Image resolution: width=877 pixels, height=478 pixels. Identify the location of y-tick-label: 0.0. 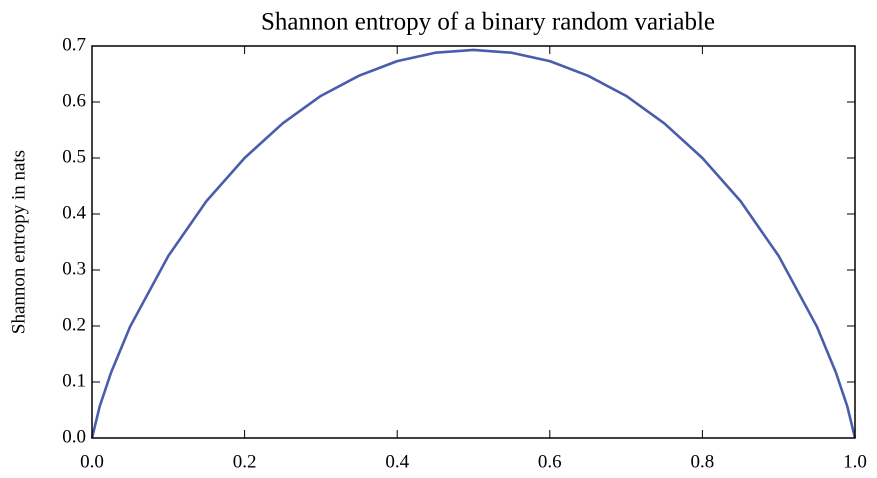
(74, 436).